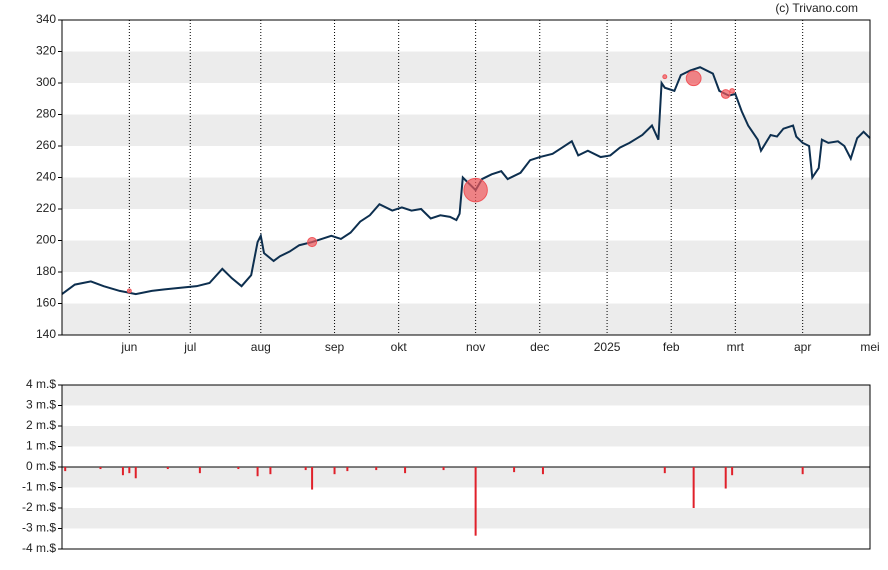 The height and width of the screenshot is (570, 888). Describe the element at coordinates (736, 347) in the screenshot. I see `x-tick-label: mrt` at that location.